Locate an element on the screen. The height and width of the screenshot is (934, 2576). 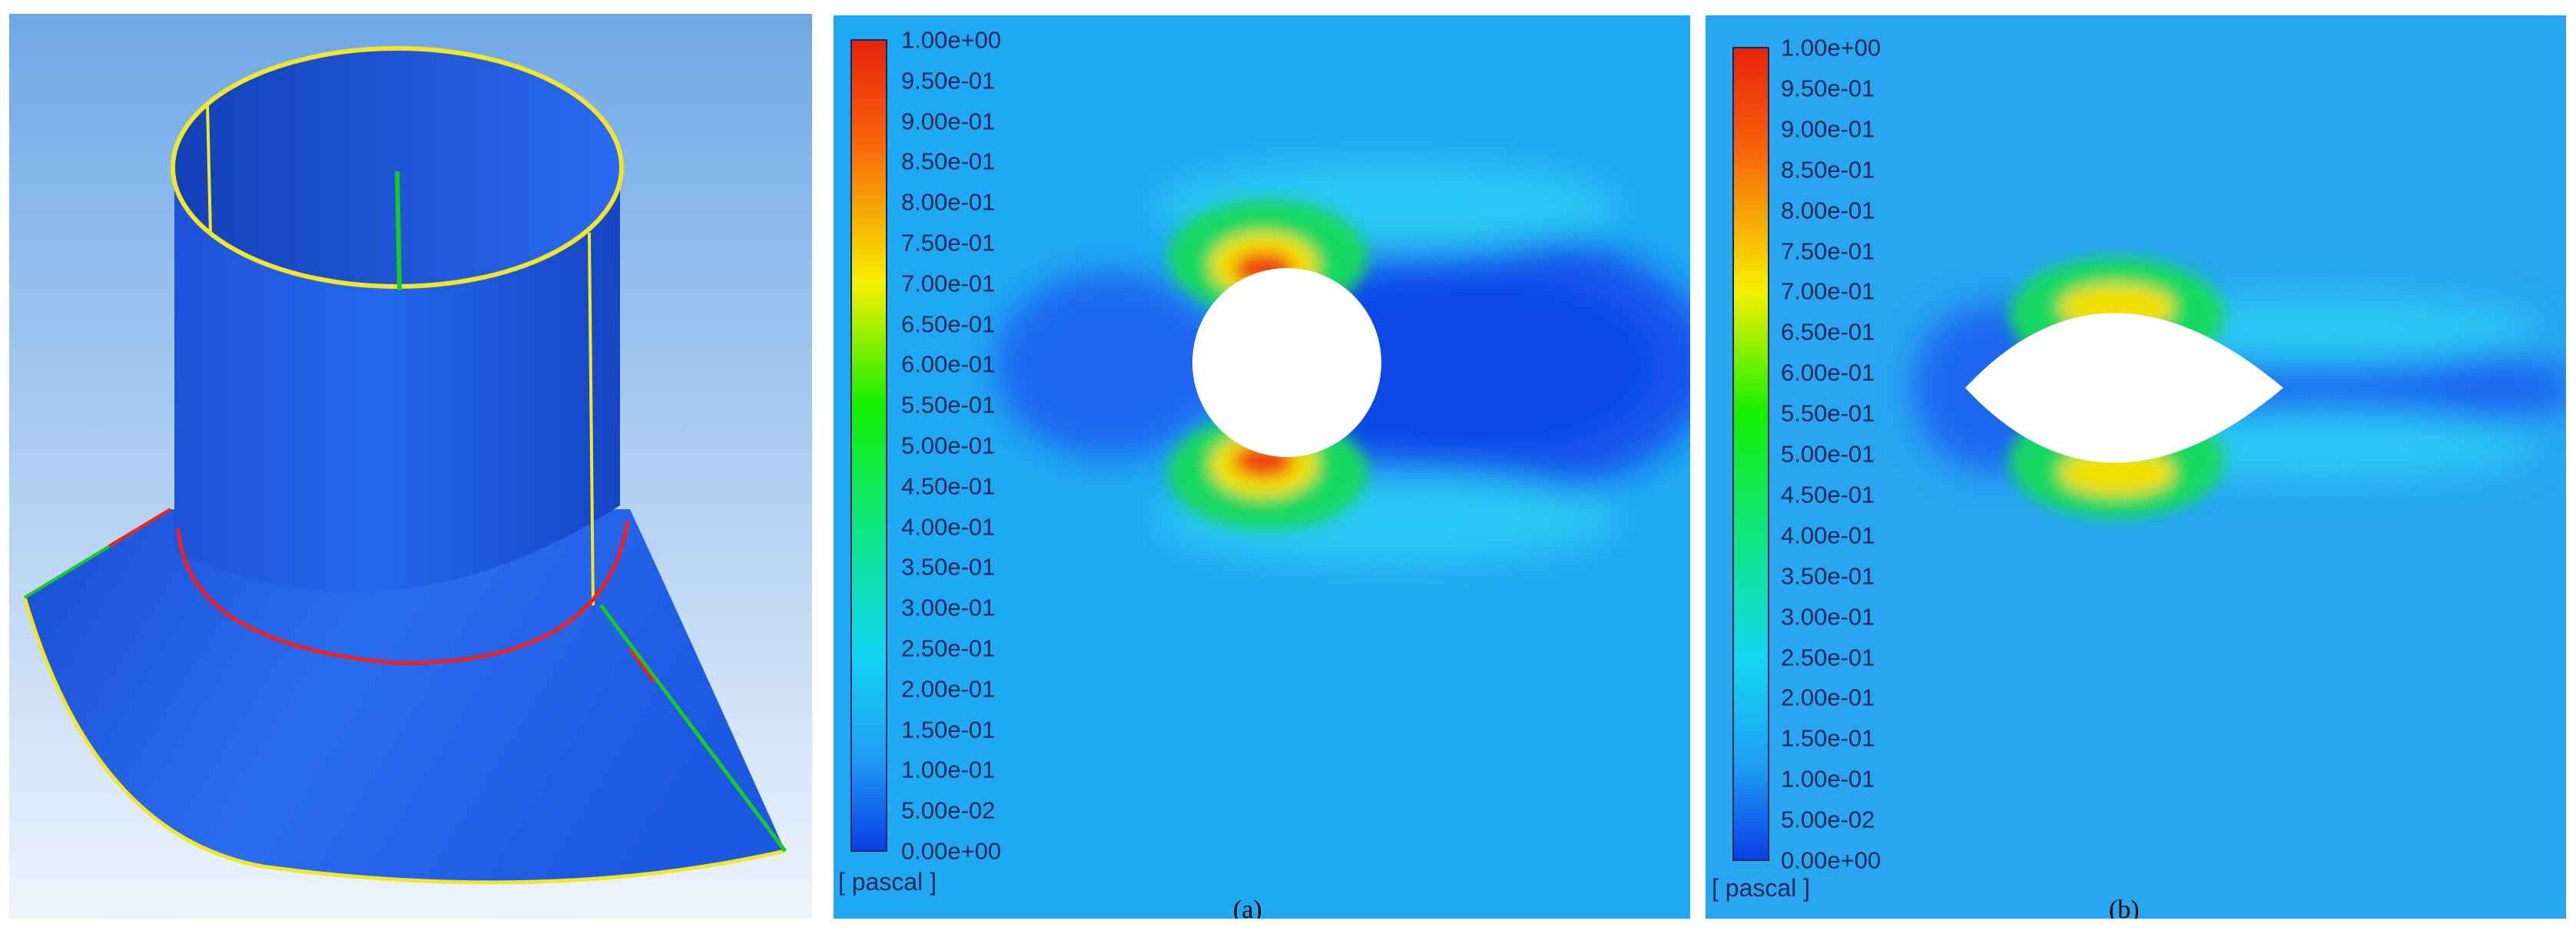
color-legend-bar-a is located at coordinates (868, 445).